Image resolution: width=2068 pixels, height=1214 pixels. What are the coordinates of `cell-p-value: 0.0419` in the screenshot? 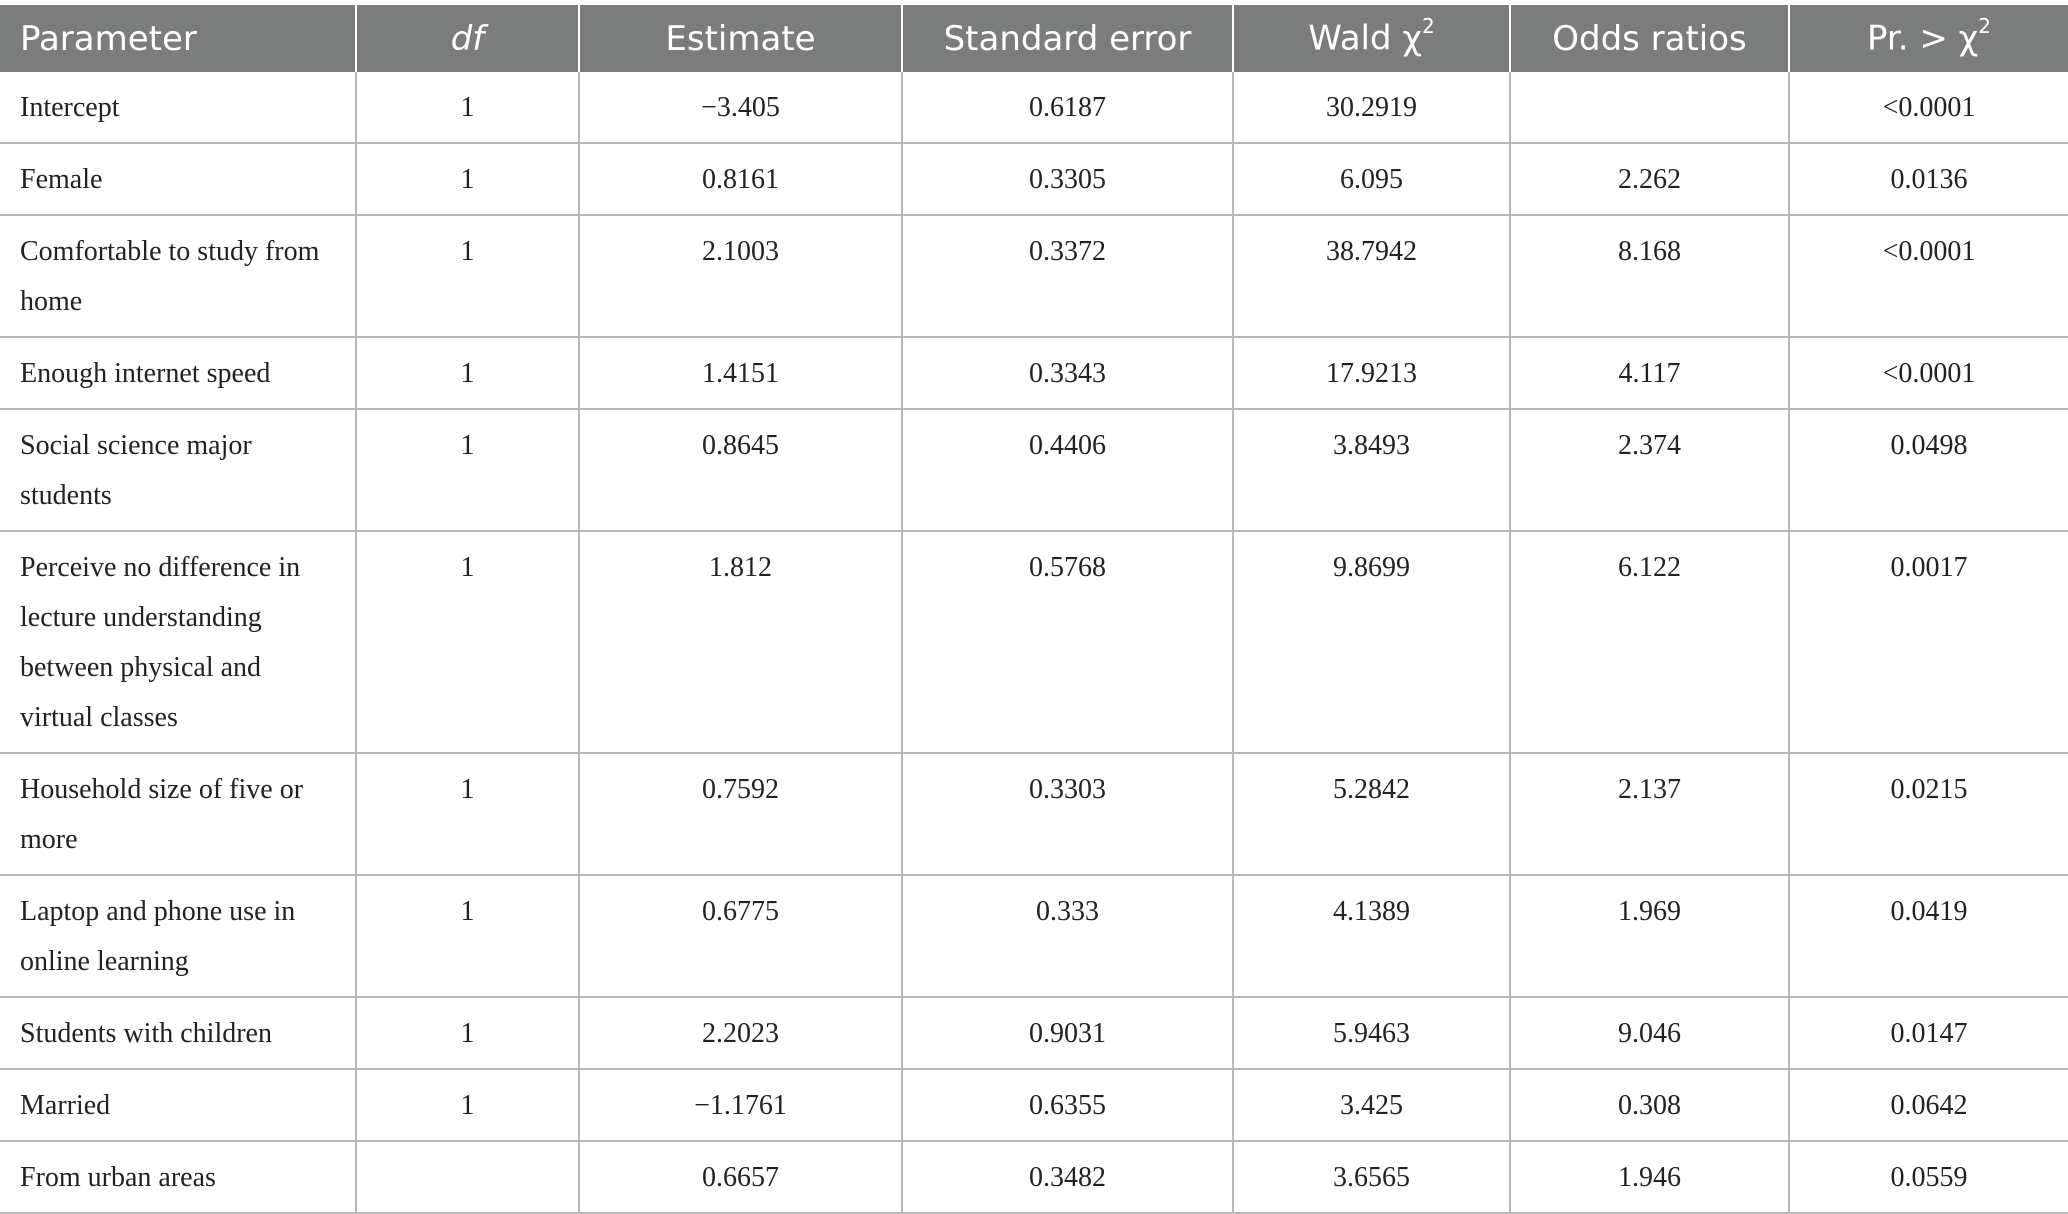 It's located at (1928, 936).